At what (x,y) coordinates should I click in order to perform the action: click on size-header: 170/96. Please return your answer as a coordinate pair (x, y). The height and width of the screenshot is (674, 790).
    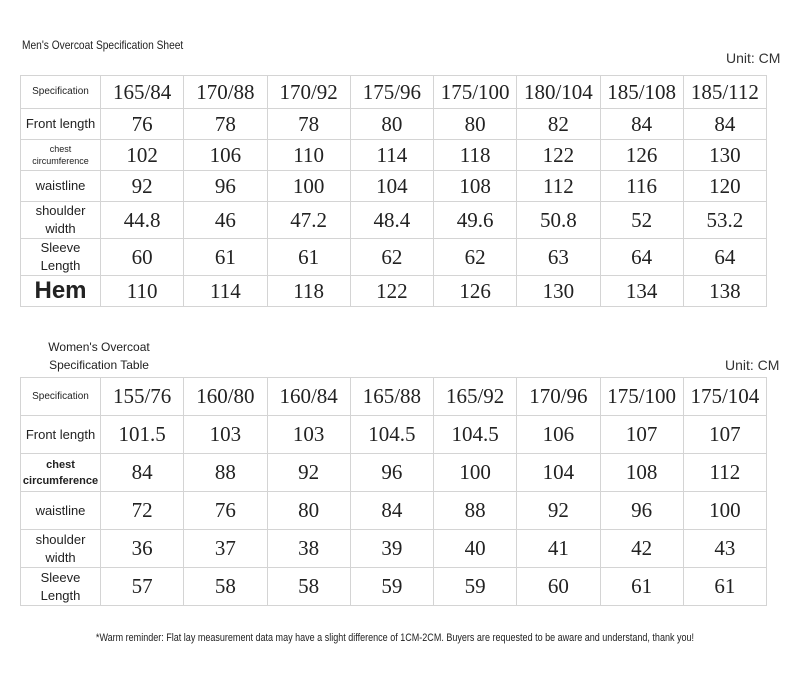
    Looking at the image, I should click on (558, 396).